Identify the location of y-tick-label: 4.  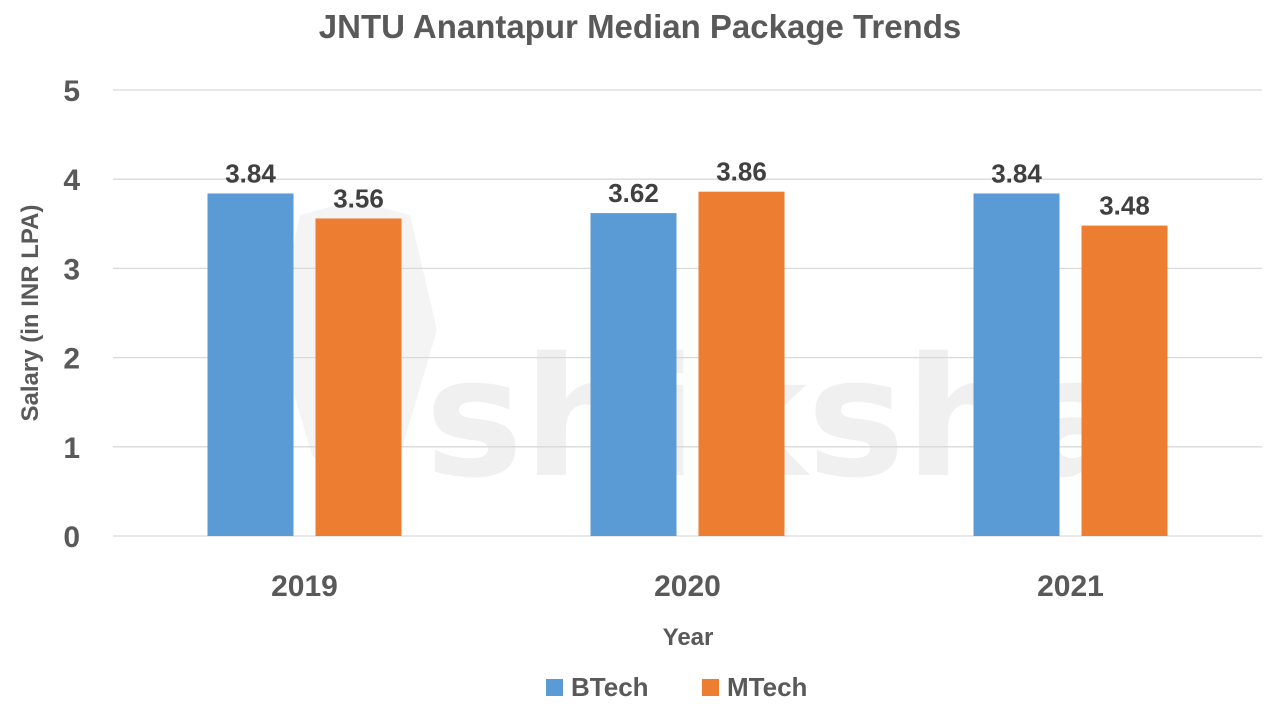
(71, 180).